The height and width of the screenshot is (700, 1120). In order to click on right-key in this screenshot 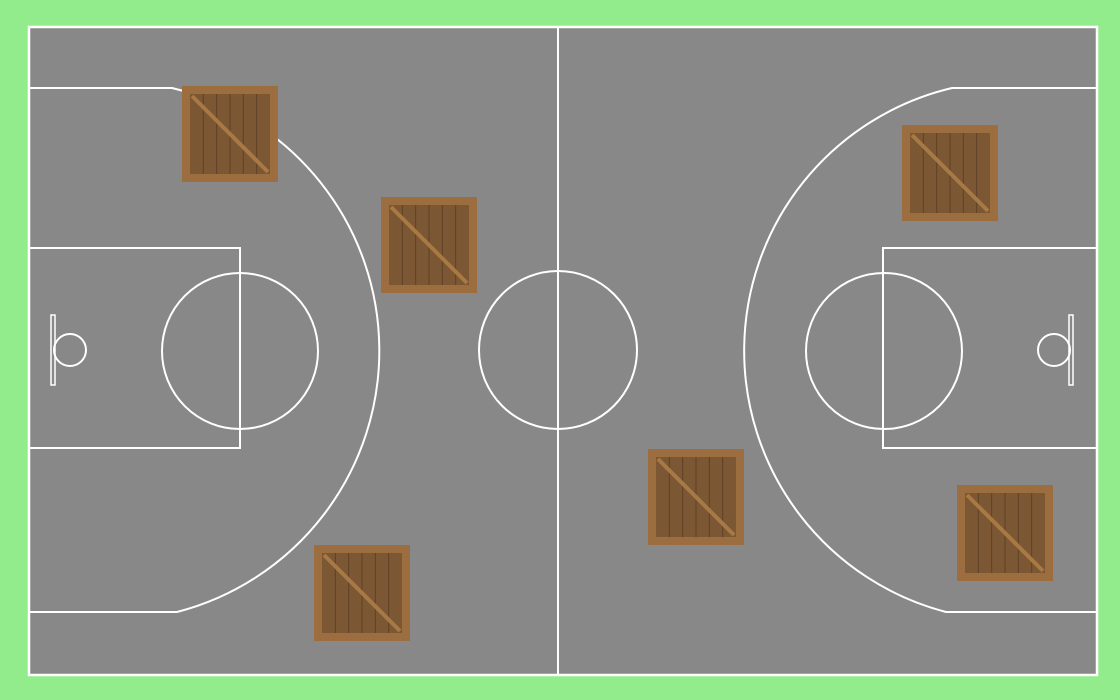, I will do `click(989, 348)`.